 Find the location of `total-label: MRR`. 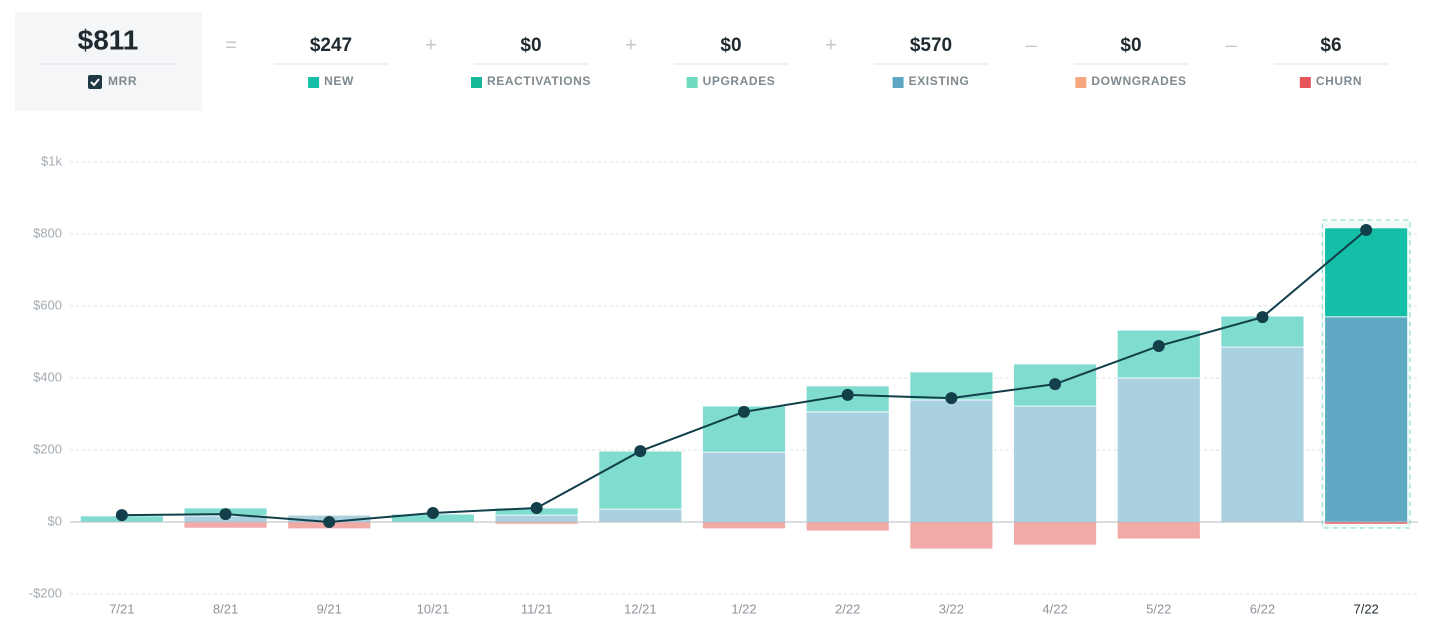

total-label: MRR is located at coordinates (122, 81).